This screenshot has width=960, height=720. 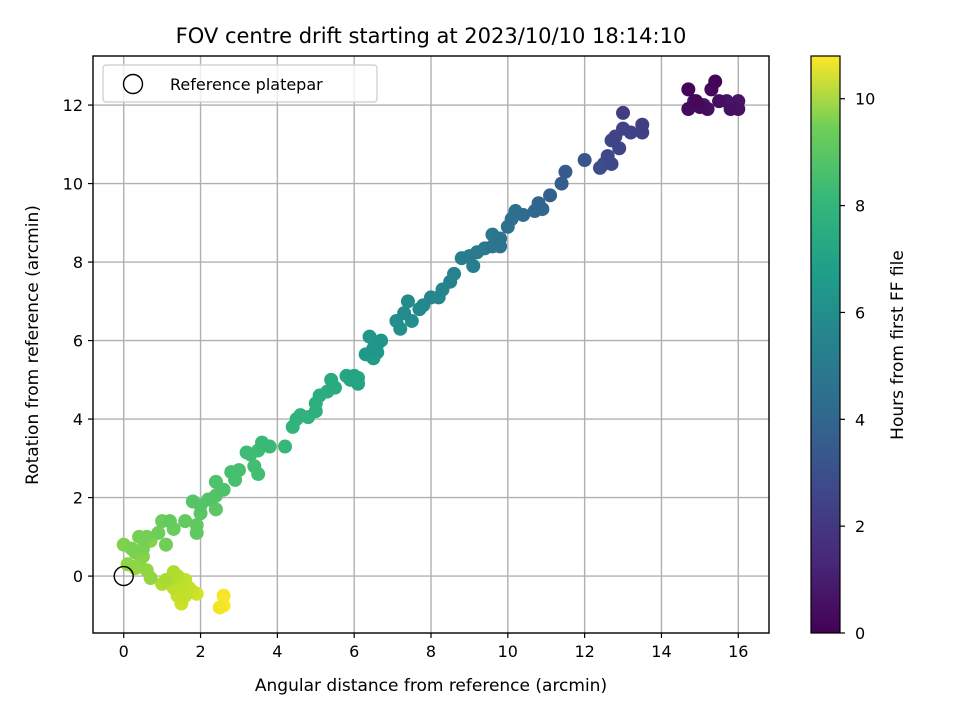 What do you see at coordinates (738, 651) in the screenshot?
I see `x-tick-label: 16` at bounding box center [738, 651].